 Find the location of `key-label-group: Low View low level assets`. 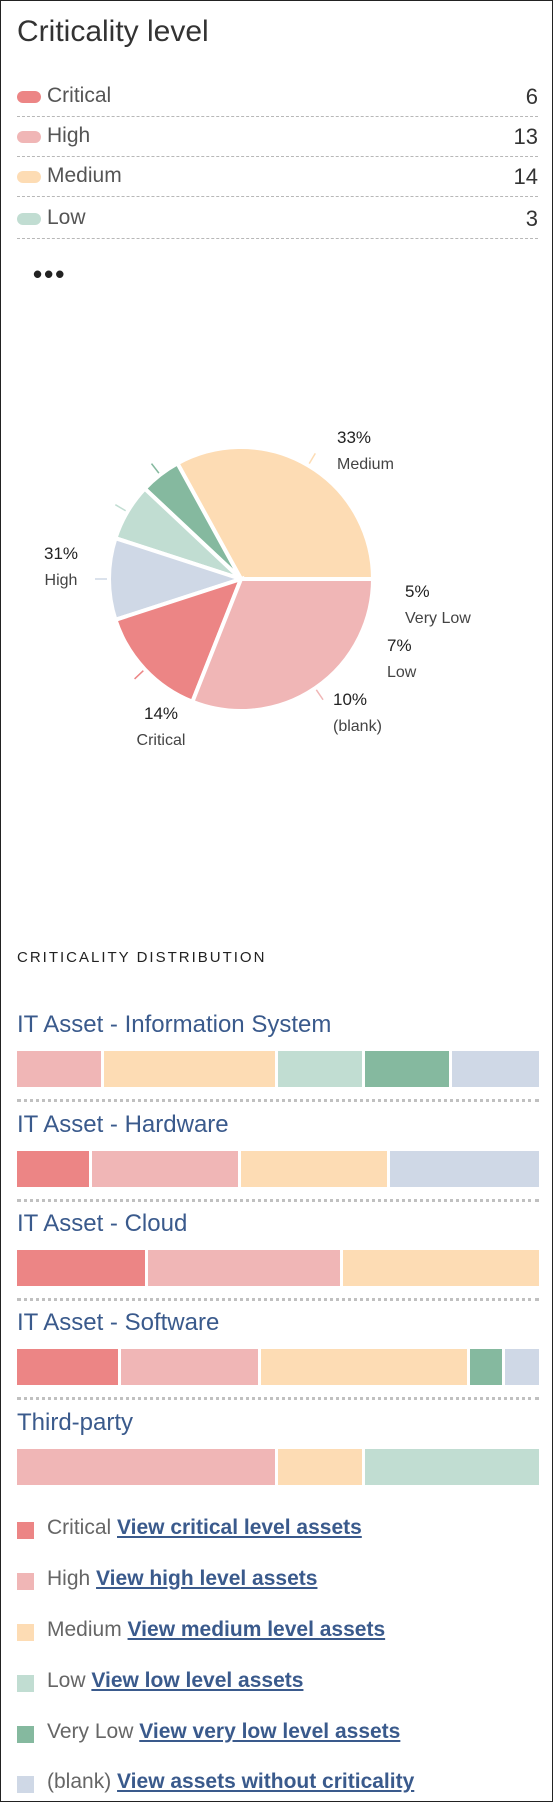

key-label-group: Low View low level assets is located at coordinates (175, 1681).